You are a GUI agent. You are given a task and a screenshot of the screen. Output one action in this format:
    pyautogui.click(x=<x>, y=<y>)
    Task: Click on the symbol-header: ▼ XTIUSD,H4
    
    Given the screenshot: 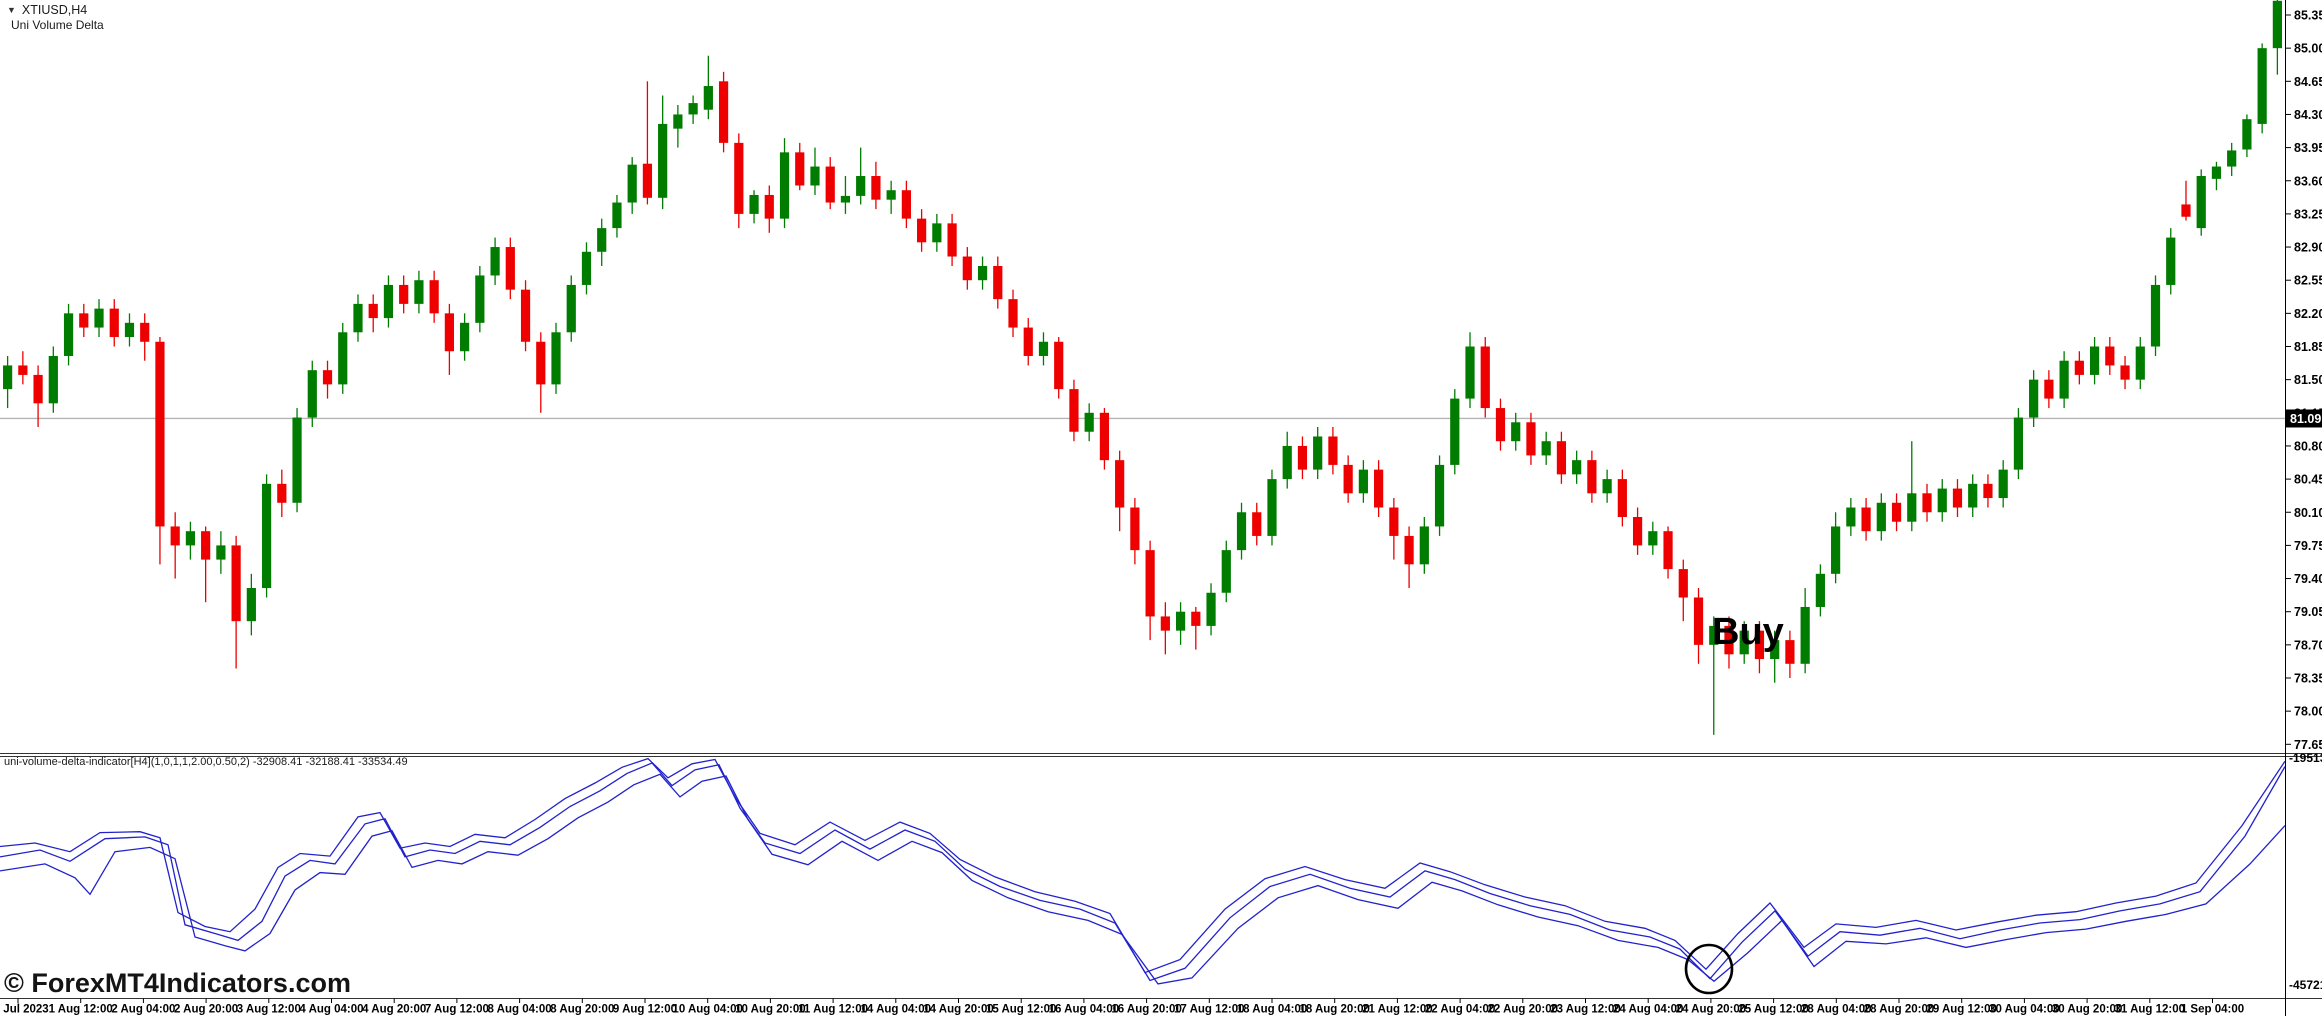 What is the action you would take?
    pyautogui.click(x=47, y=10)
    